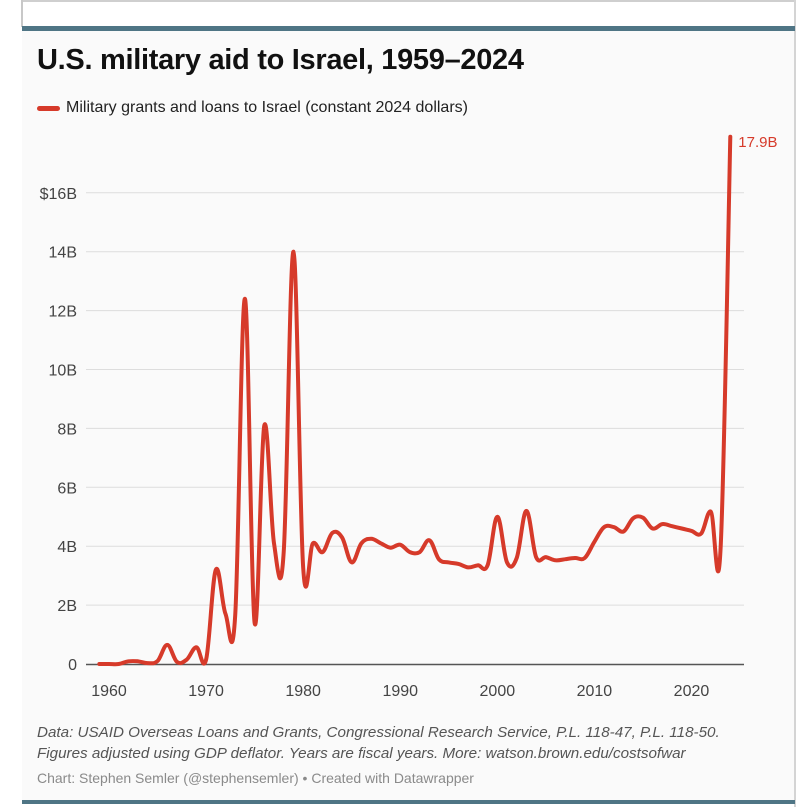 The image size is (797, 807). What do you see at coordinates (498, 691) in the screenshot?
I see `x-tick-label: 2000` at bounding box center [498, 691].